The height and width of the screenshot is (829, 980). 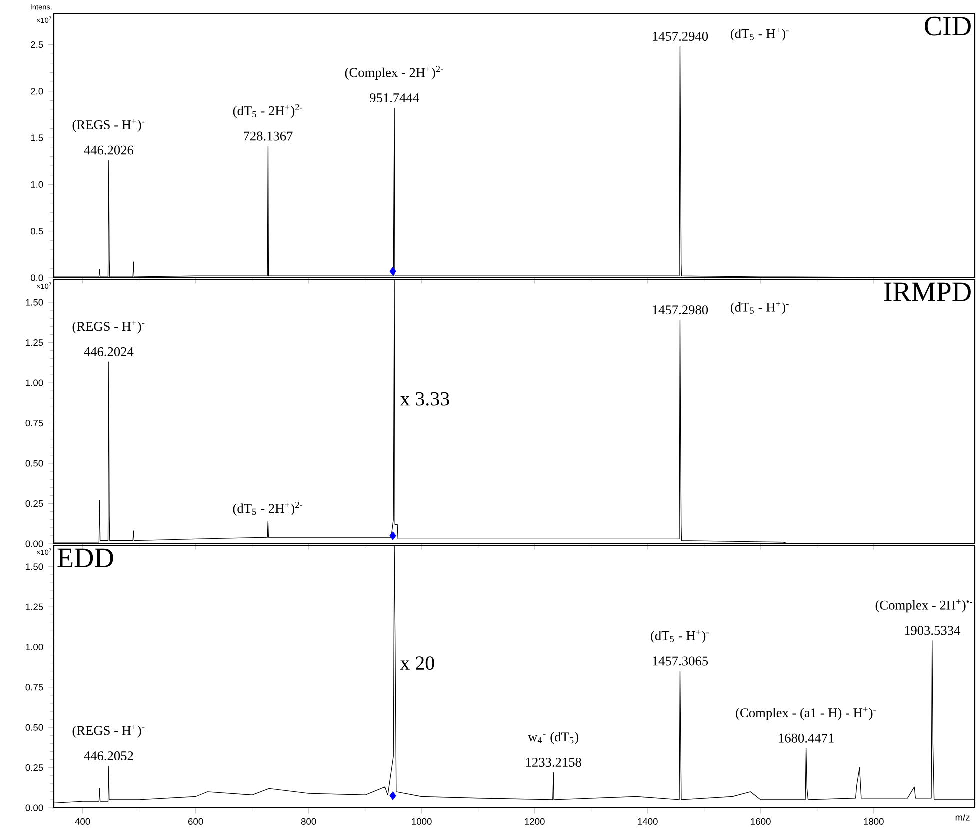 I want to click on y-tick-label: 0.0, so click(x=37, y=278).